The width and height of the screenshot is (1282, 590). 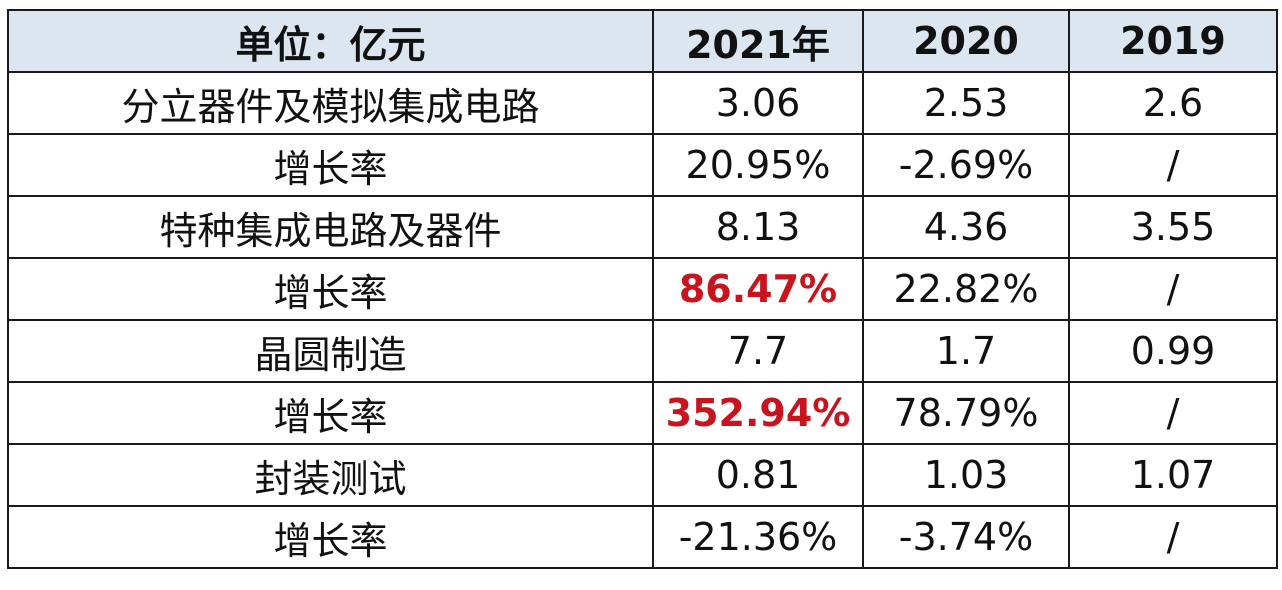 I want to click on row-label: 晶圆制造, so click(x=330, y=351).